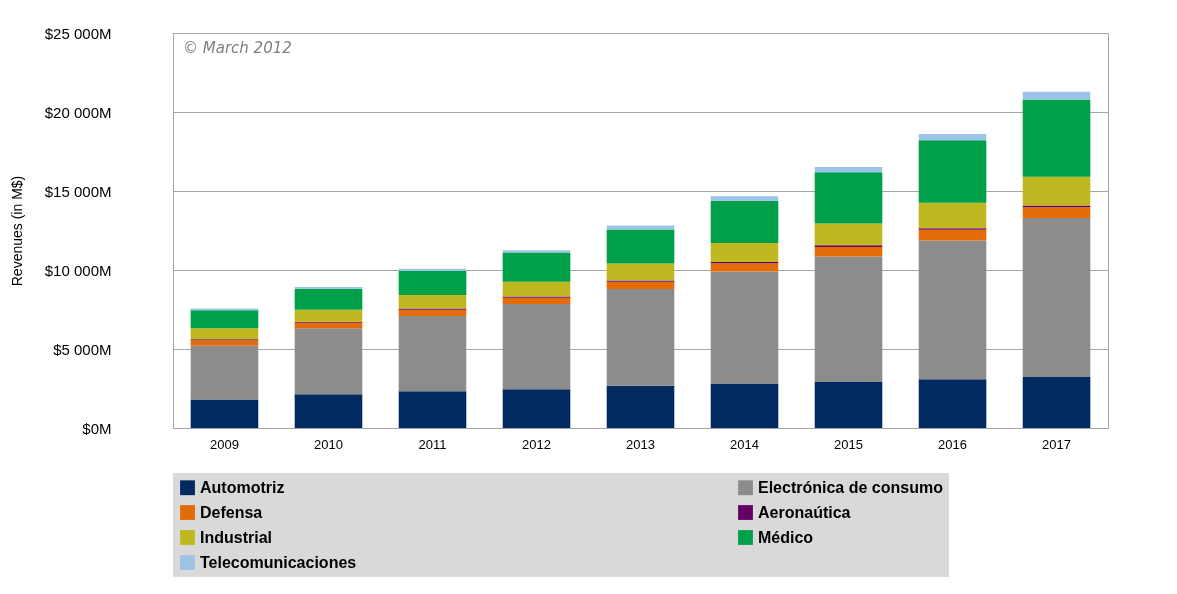 This screenshot has width=1177, height=594. What do you see at coordinates (744, 444) in the screenshot?
I see `x-tick-label: 2014` at bounding box center [744, 444].